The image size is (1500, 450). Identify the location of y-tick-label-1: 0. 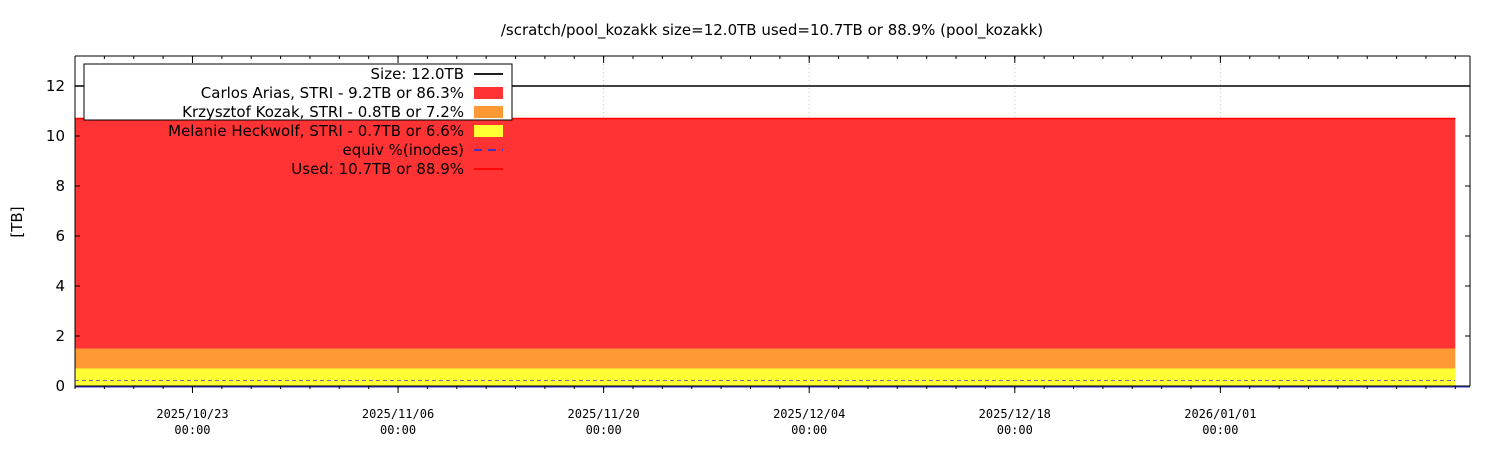
(60, 386).